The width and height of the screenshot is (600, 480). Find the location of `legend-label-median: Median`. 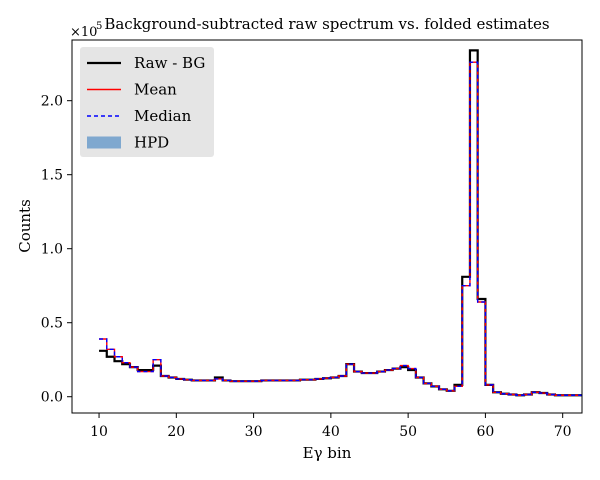

legend-label-median: Median is located at coordinates (163, 116).